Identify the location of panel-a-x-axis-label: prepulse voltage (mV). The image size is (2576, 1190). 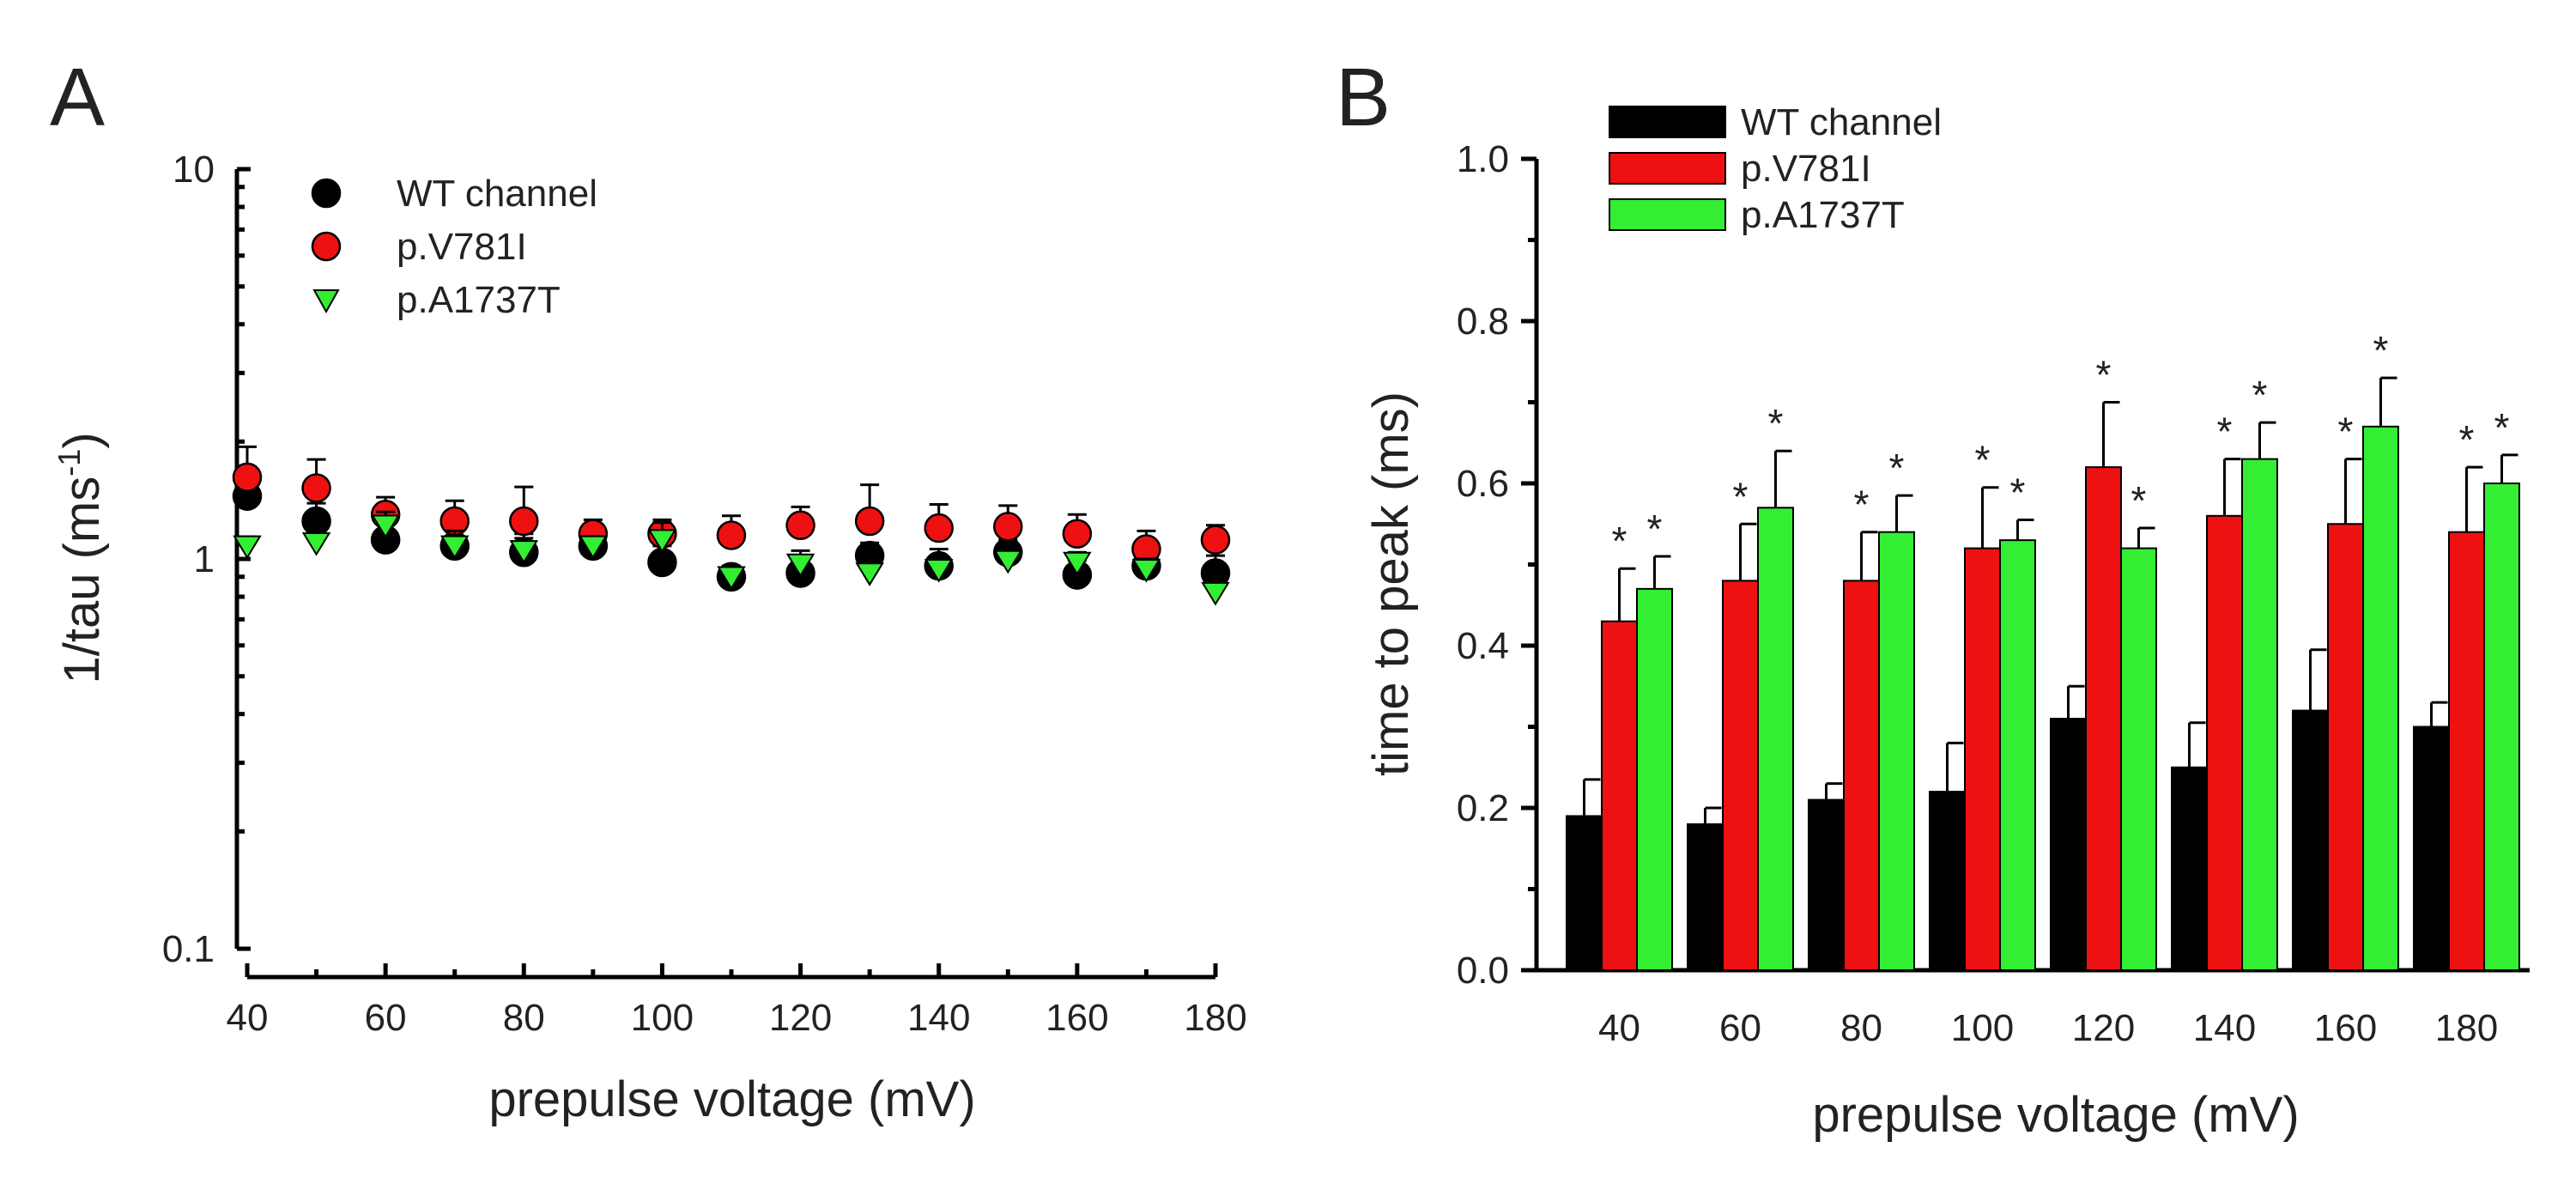
(731, 1099).